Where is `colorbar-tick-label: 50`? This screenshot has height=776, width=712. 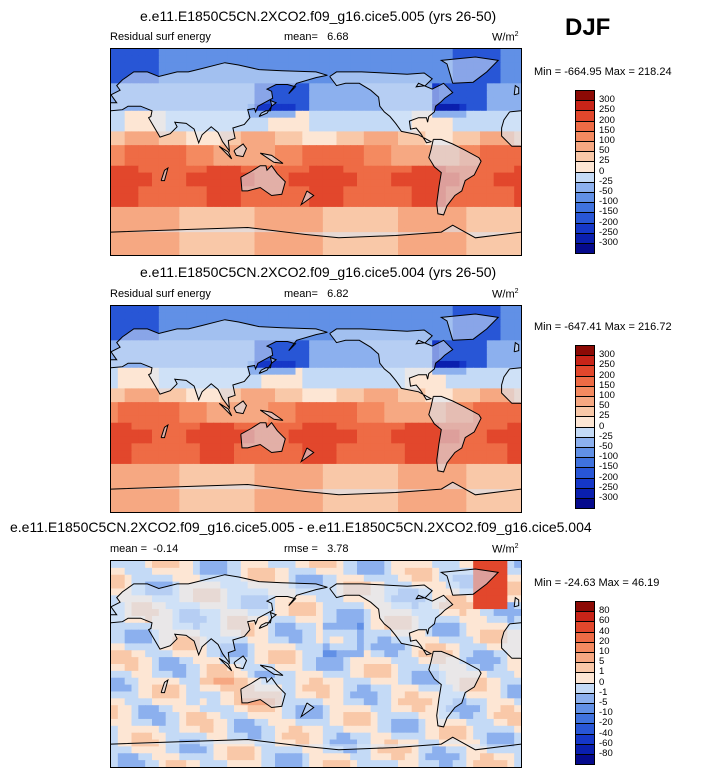 colorbar-tick-label: 50 is located at coordinates (604, 406).